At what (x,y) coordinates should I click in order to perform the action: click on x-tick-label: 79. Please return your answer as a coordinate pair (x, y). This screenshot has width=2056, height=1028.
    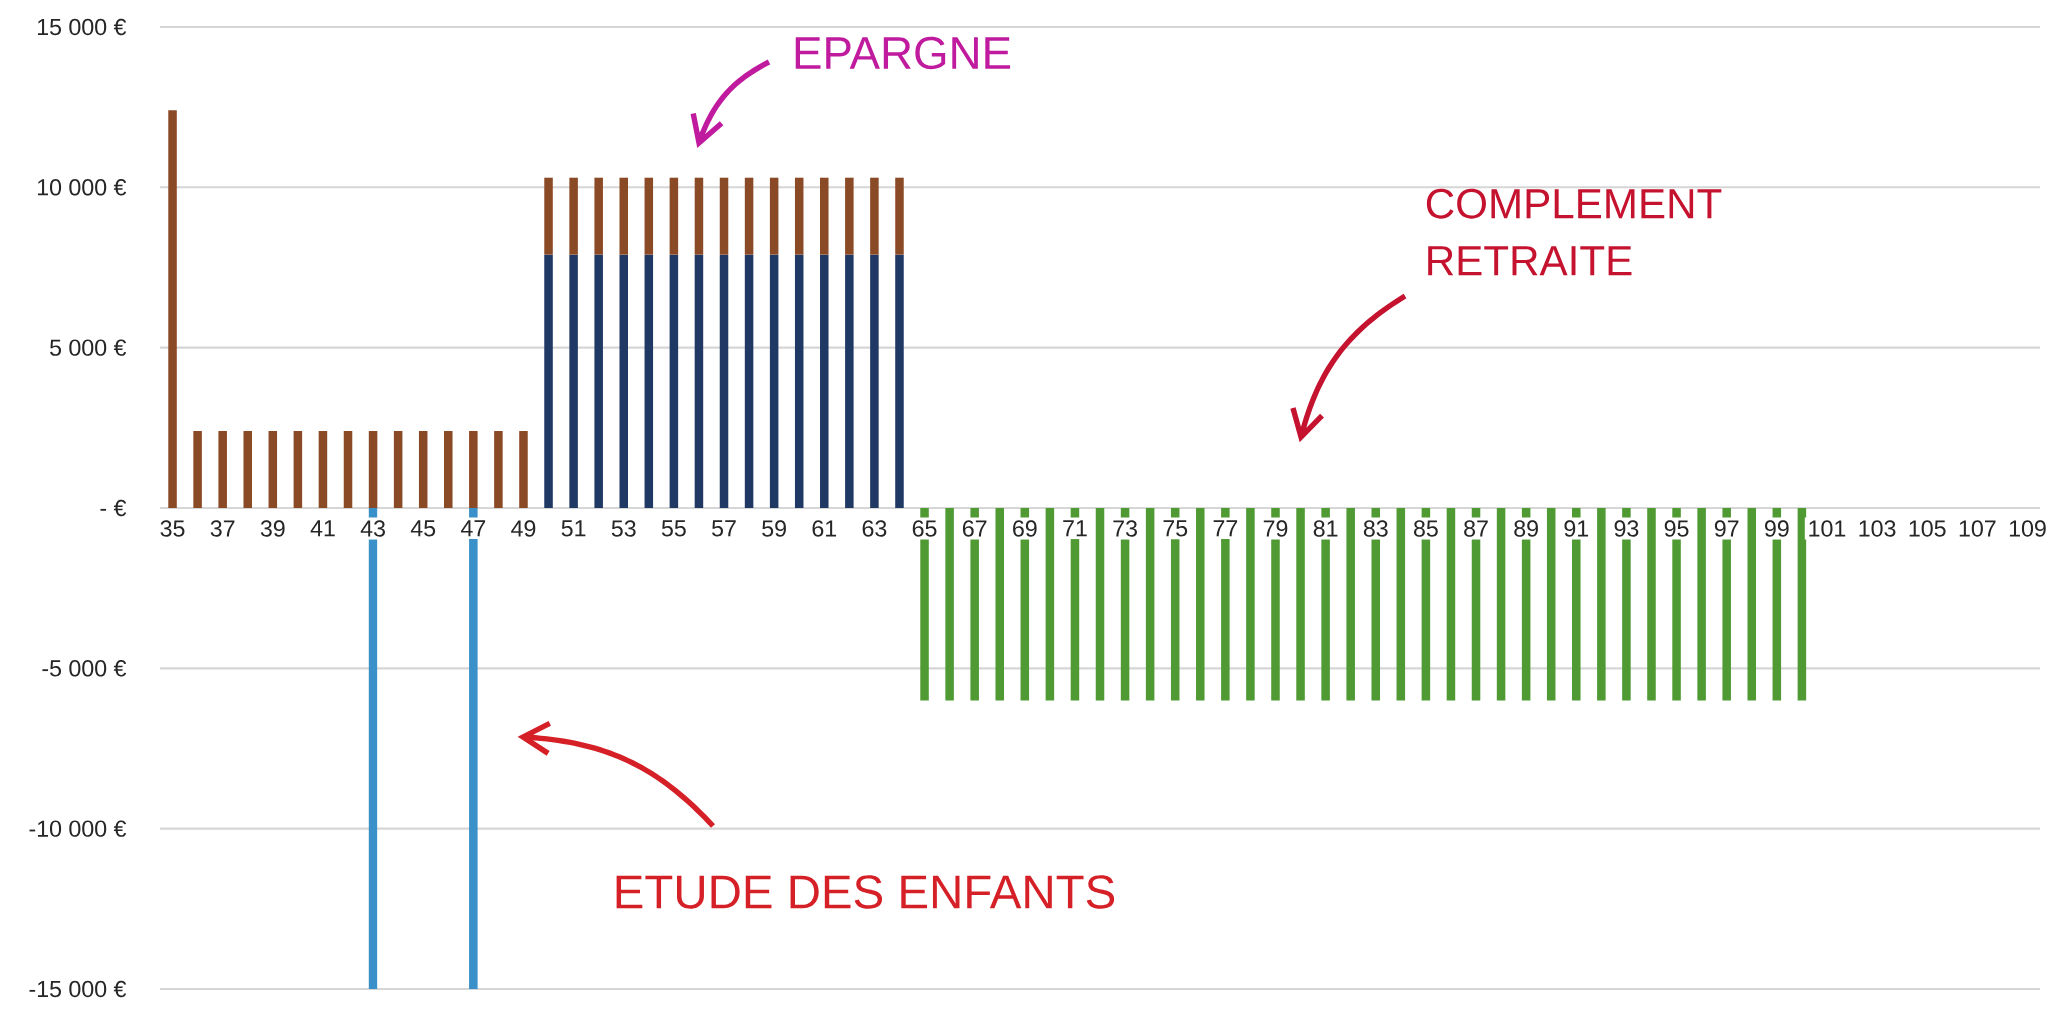
    Looking at the image, I should click on (1275, 528).